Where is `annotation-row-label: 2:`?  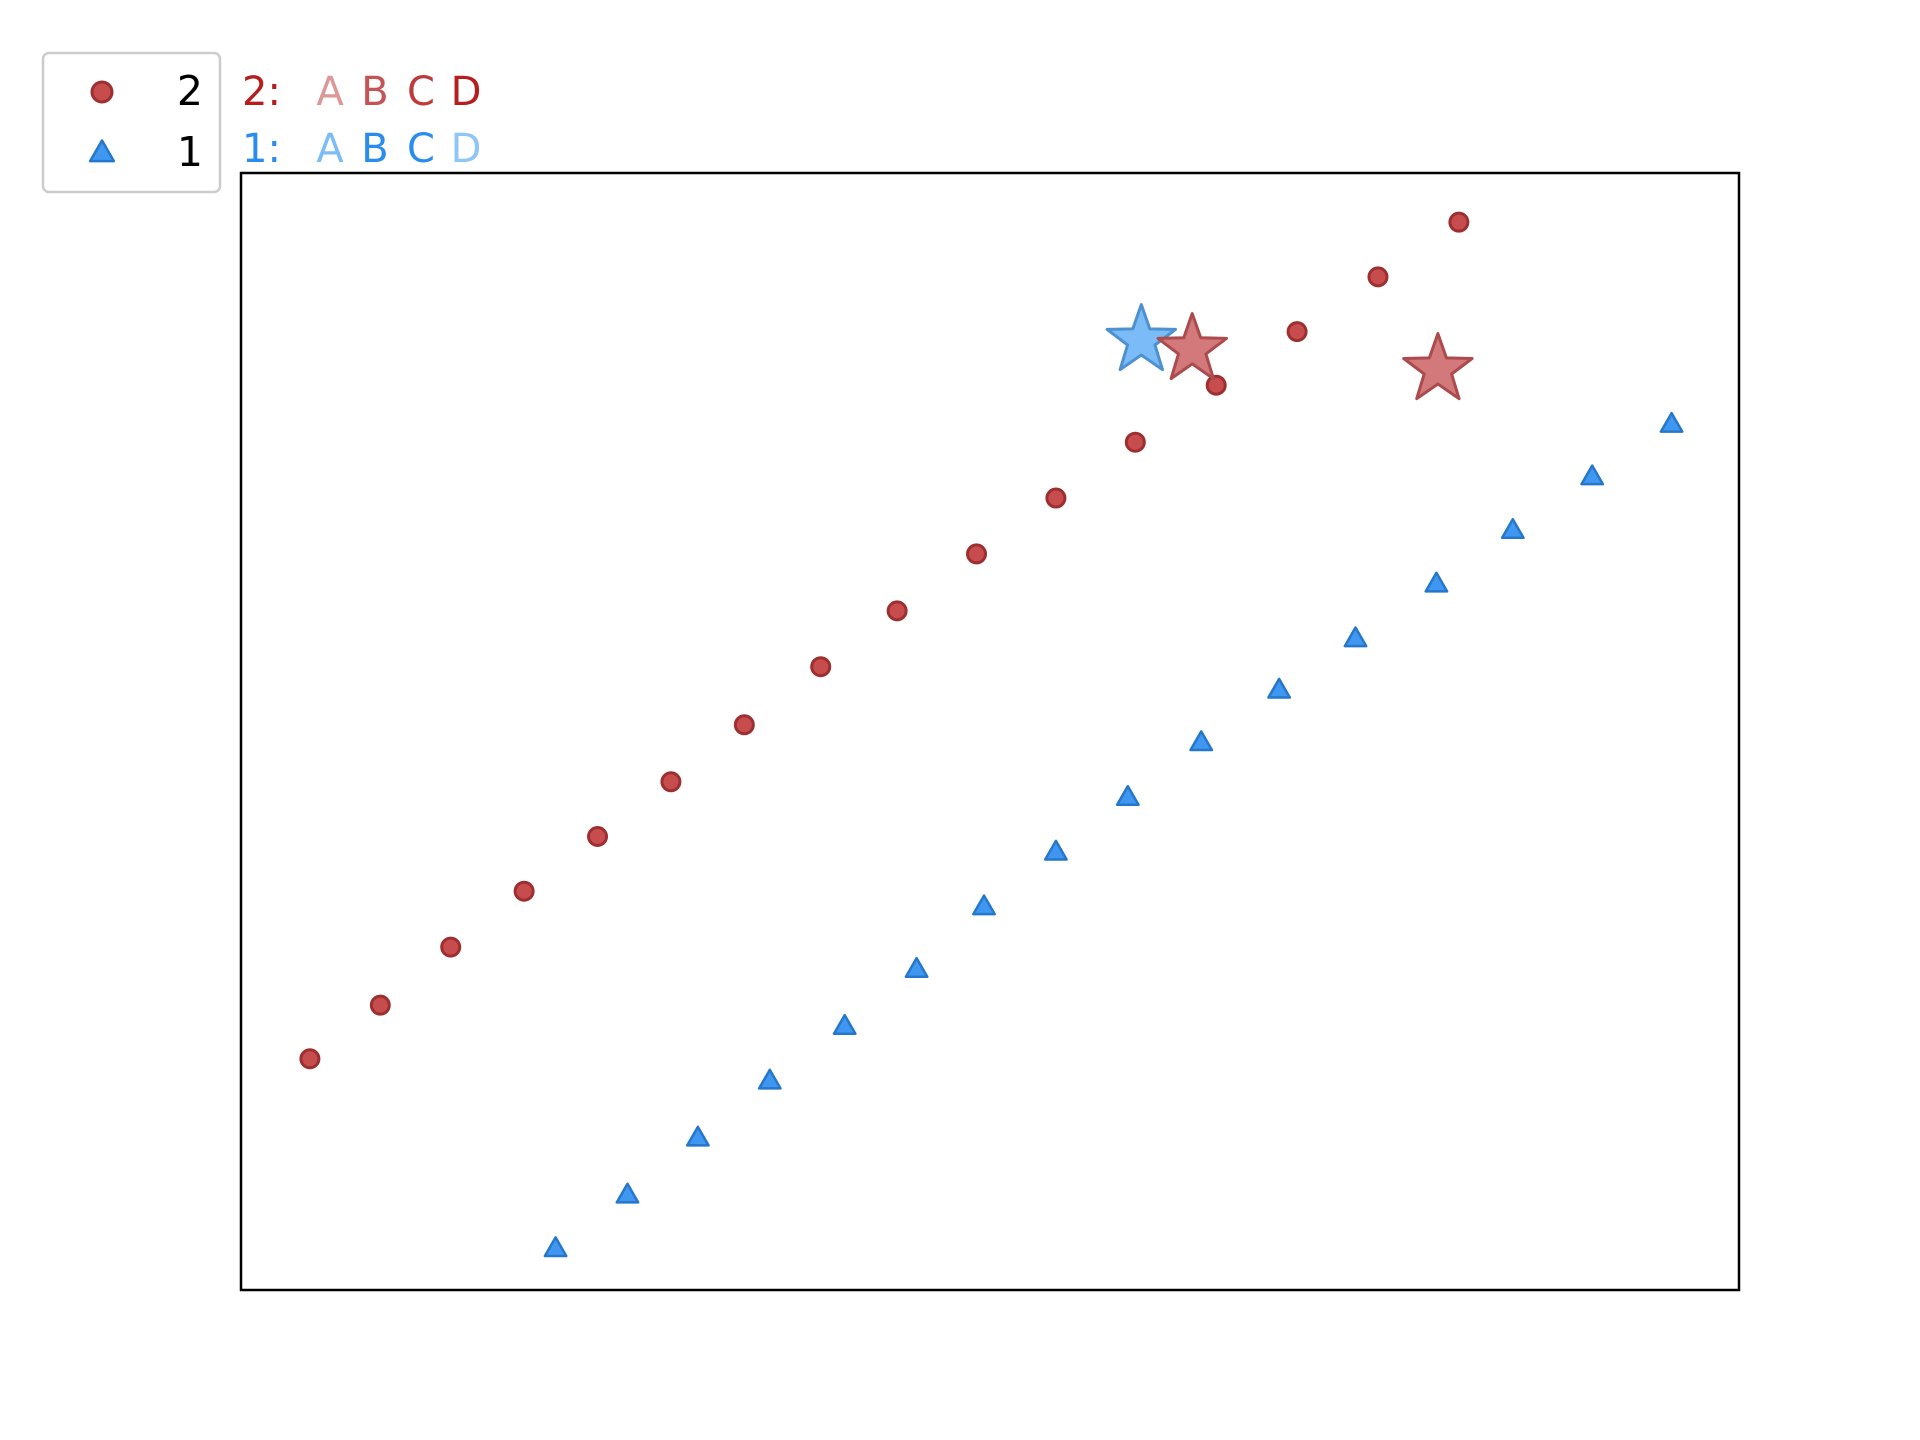 annotation-row-label: 2: is located at coordinates (261, 92).